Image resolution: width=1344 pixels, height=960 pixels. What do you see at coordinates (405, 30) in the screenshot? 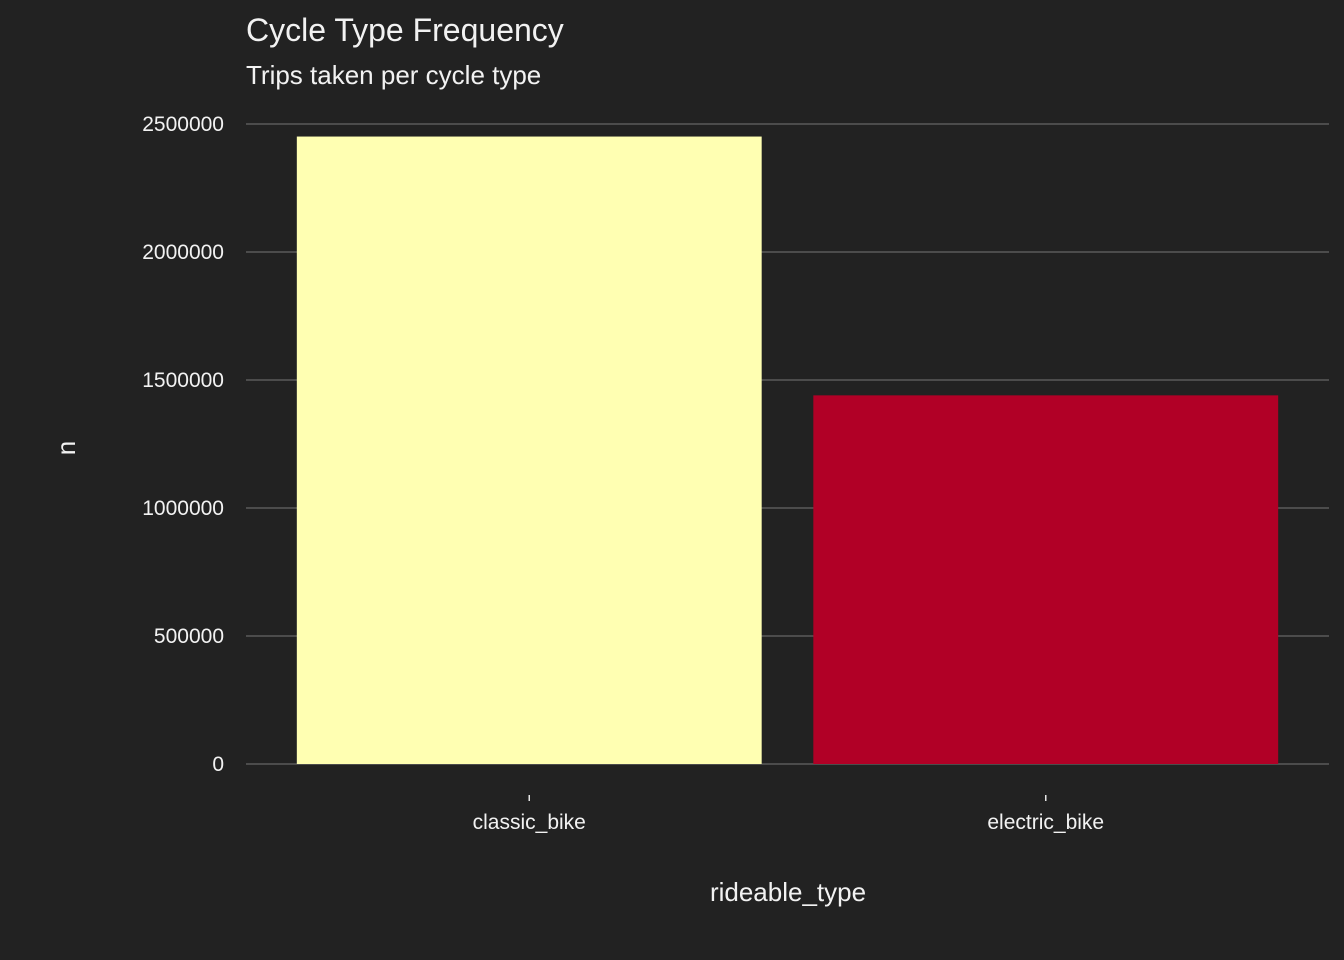
I see `chart-title: Cycle Type Frequency` at bounding box center [405, 30].